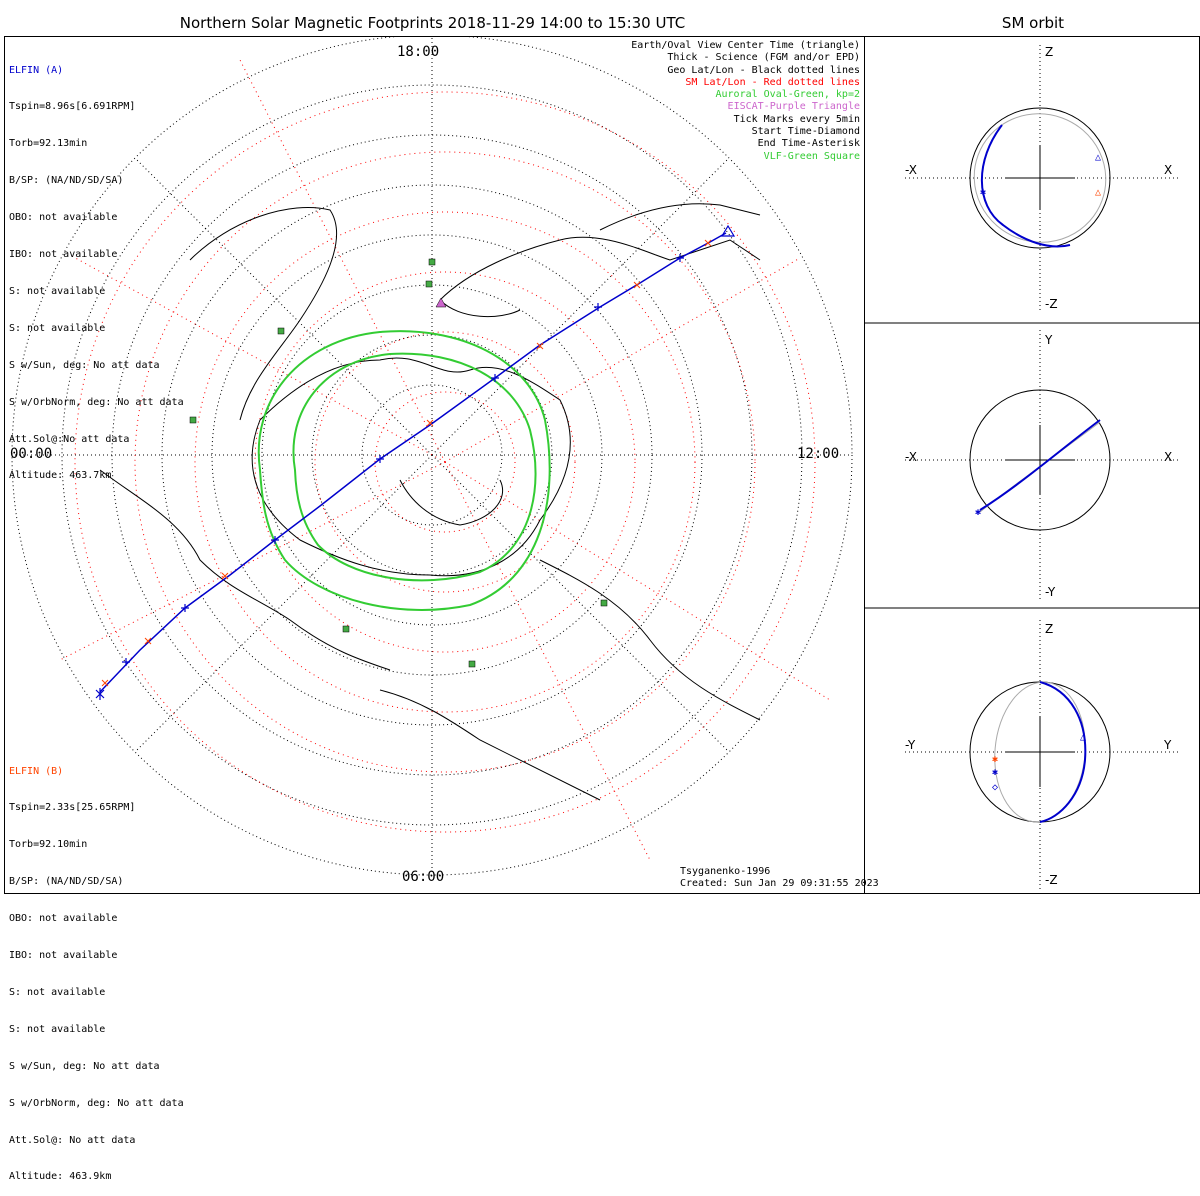  What do you see at coordinates (48, 144) in the screenshot?
I see `elfin-a-line: Torb=92.13min` at bounding box center [48, 144].